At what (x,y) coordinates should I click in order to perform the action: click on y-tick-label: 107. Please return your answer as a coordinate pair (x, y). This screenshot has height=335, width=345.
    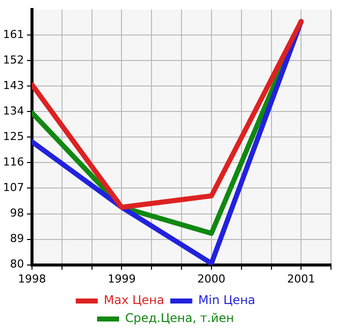
    Looking at the image, I should click on (13, 187).